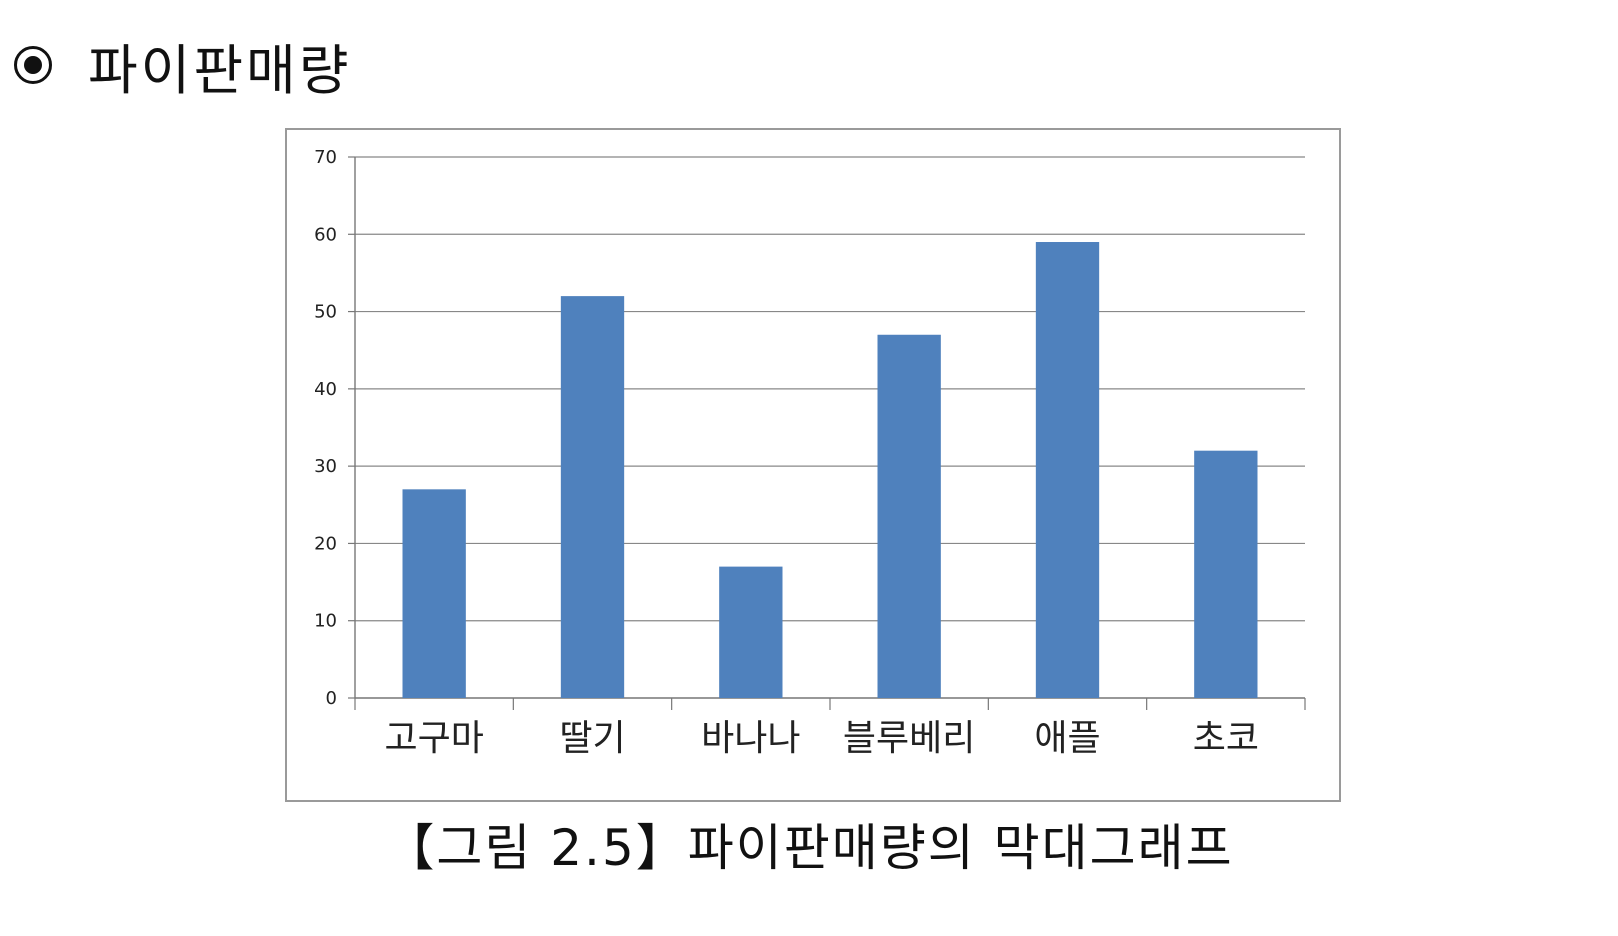  What do you see at coordinates (809, 848) in the screenshot?
I see `figure-caption: 【그림 2.5】파이판매량의 막대그래프` at bounding box center [809, 848].